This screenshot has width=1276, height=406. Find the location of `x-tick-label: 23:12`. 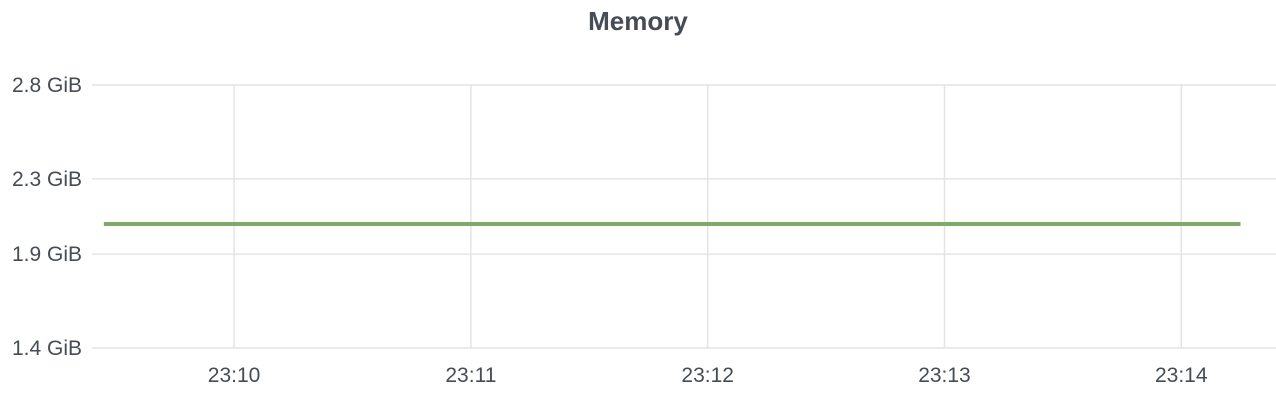

x-tick-label: 23:12 is located at coordinates (707, 375).